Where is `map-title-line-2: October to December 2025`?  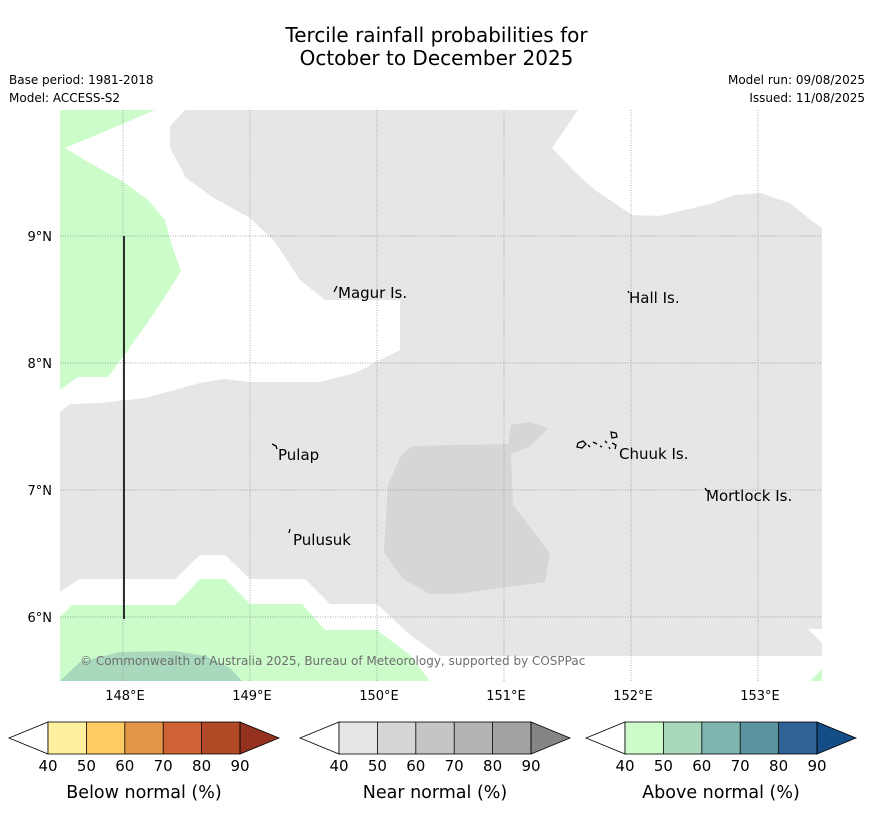
map-title-line-2: October to December 2025 is located at coordinates (436, 58).